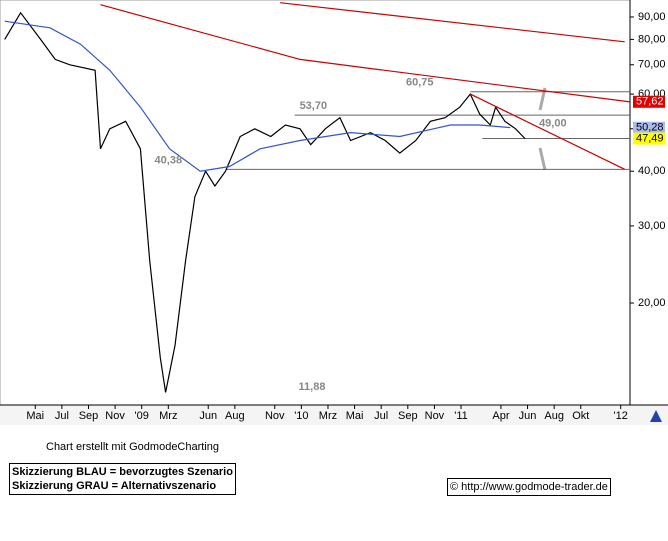 This screenshot has height=541, width=668. Describe the element at coordinates (652, 303) in the screenshot. I see `y-tick-label: 20,00` at that location.